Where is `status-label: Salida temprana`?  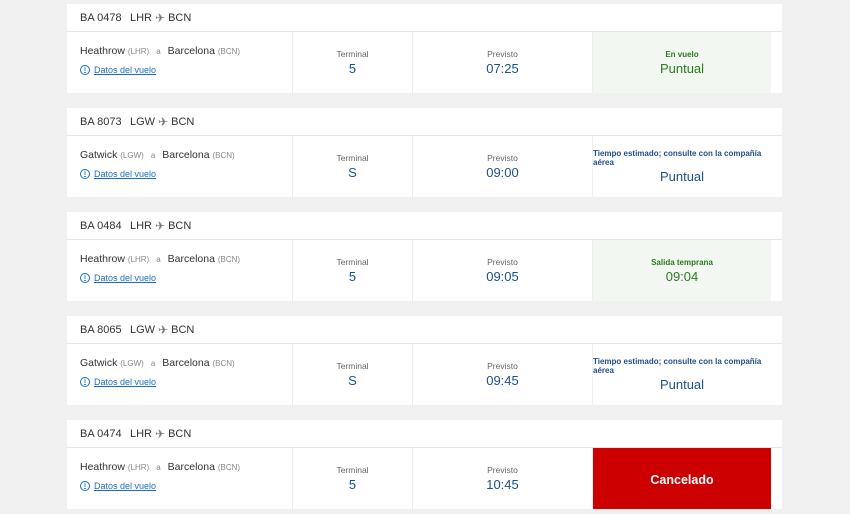
status-label: Salida temprana is located at coordinates (682, 262).